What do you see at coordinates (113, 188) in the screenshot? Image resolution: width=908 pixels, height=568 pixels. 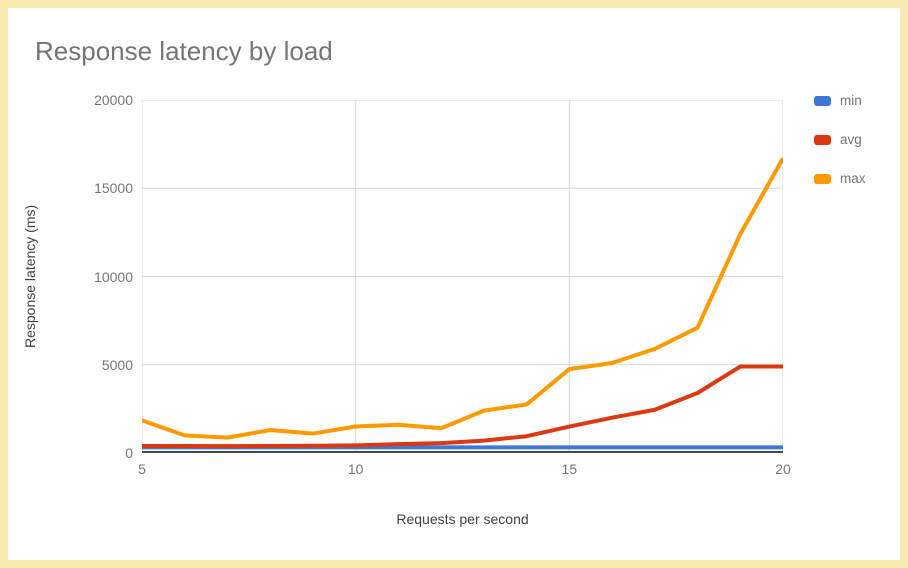 I see `y-tick-label: 15000` at bounding box center [113, 188].